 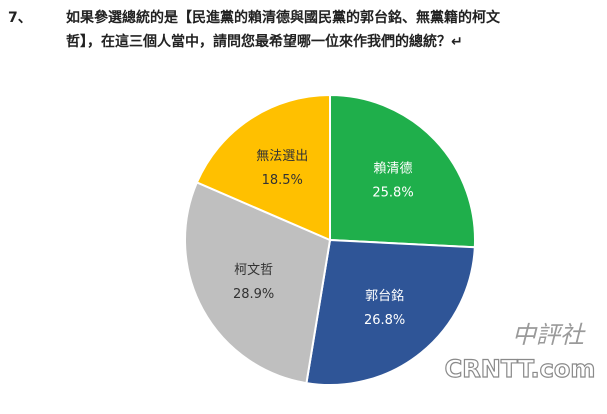 I want to click on watermark: 中評社, so click(x=549, y=335).